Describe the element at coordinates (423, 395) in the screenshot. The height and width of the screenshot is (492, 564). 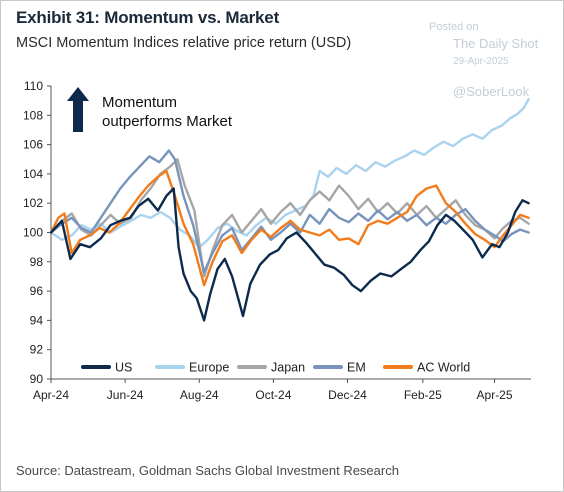
I see `x-tick-label: Feb-25` at that location.